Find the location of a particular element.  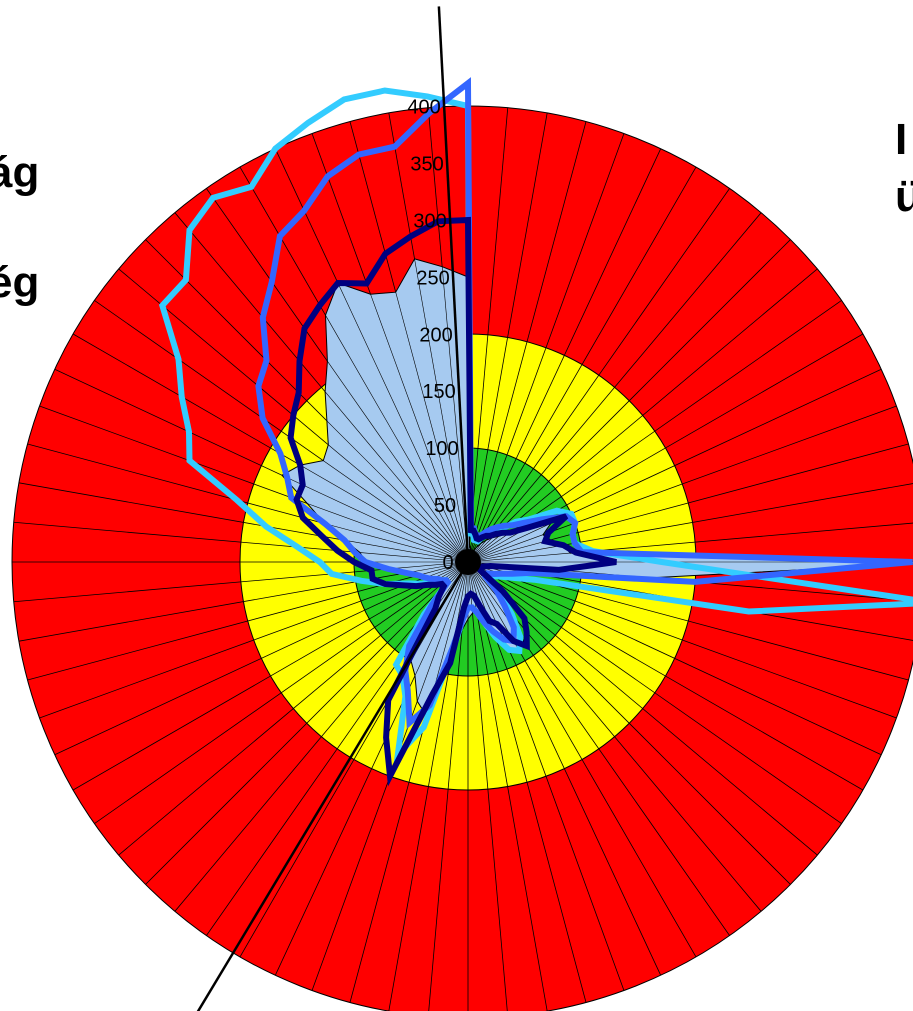

r-tick-label: 250 is located at coordinates (432, 278).